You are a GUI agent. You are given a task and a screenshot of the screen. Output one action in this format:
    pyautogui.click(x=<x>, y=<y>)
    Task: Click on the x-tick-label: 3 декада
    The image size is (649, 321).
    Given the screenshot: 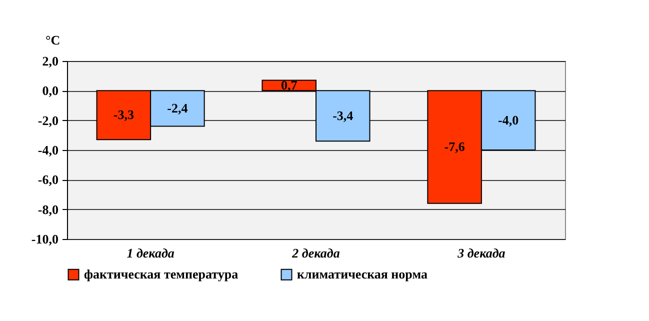 What is the action you would take?
    pyautogui.click(x=481, y=253)
    